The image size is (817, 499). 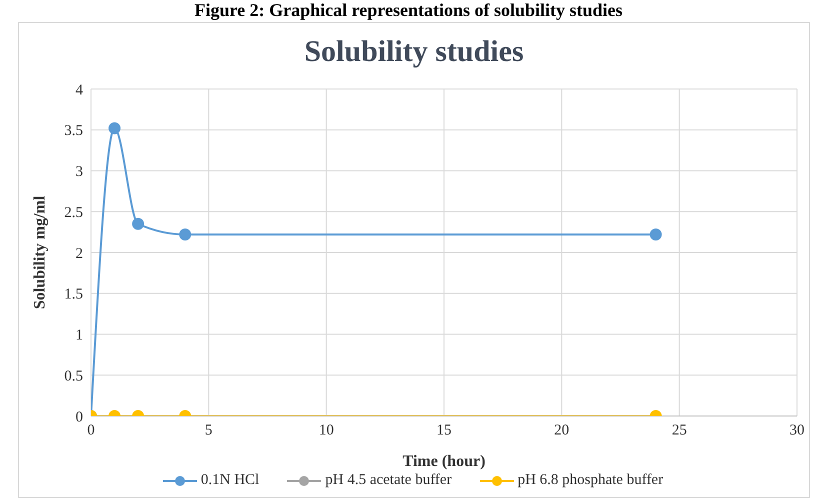 I want to click on y-axis-title: Solubility mg/ml, so click(x=40, y=252).